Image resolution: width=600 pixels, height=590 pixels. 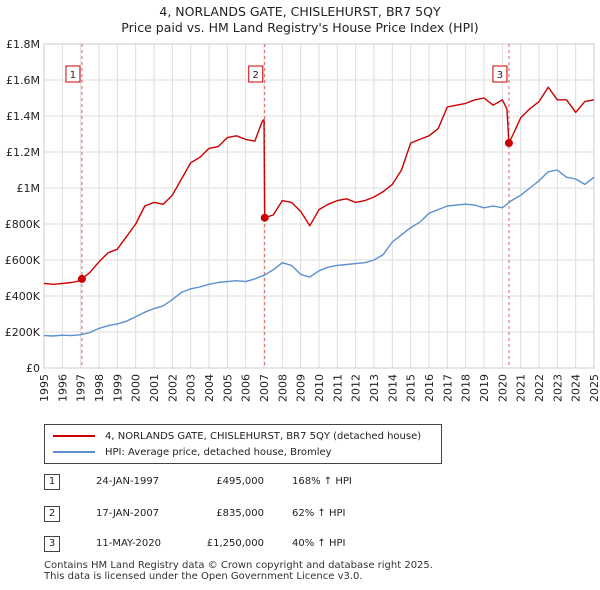 What do you see at coordinates (23, 80) in the screenshot?
I see `y-tick-label: £1.6M` at bounding box center [23, 80].